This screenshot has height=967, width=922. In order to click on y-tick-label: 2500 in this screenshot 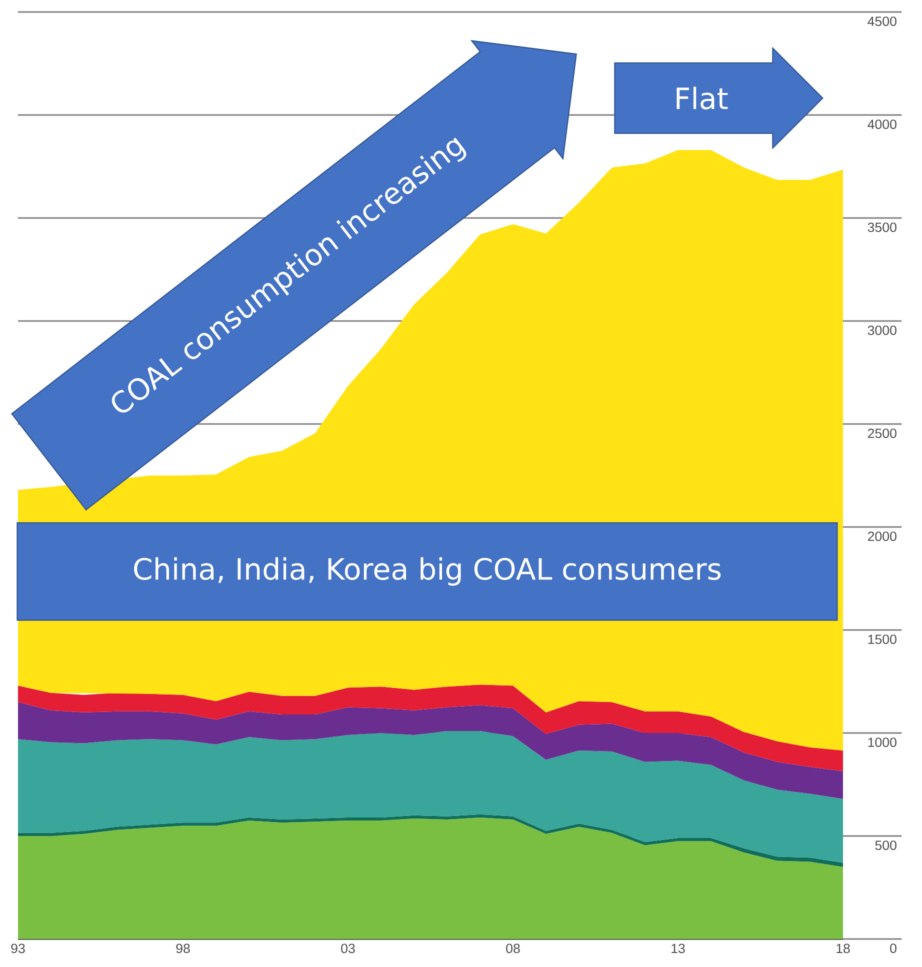, I will do `click(882, 433)`.